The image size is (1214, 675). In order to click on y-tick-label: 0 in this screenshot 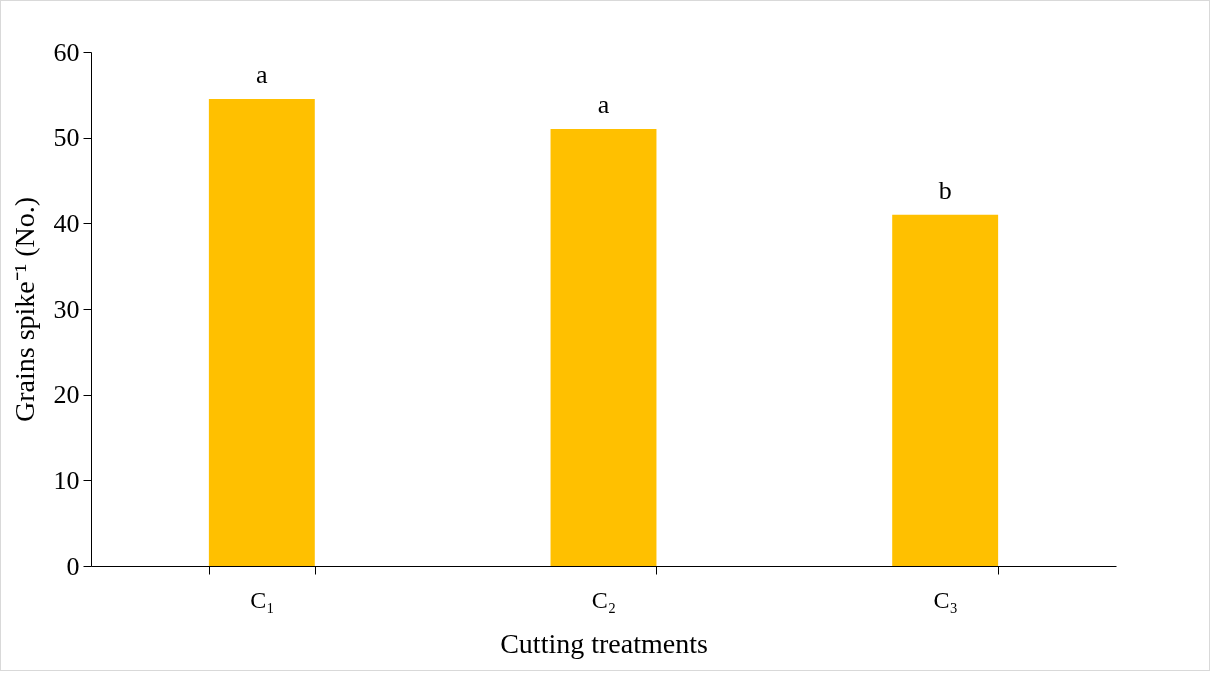, I will do `click(73, 566)`.